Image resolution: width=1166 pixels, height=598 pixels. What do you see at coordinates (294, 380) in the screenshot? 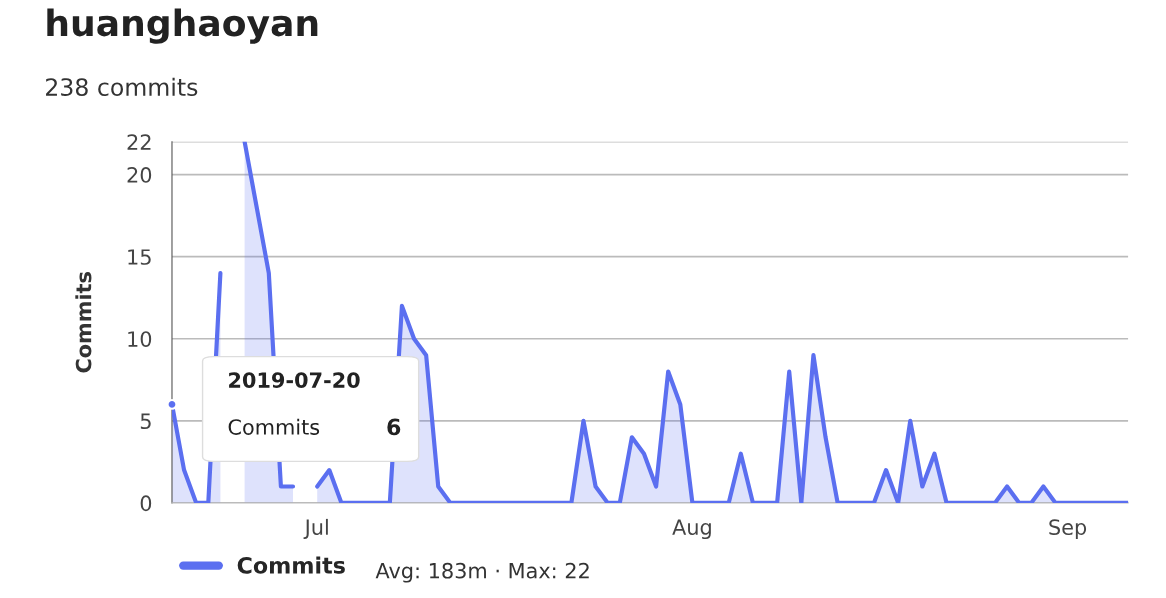
I see `annotation: 2019-07-20` at bounding box center [294, 380].